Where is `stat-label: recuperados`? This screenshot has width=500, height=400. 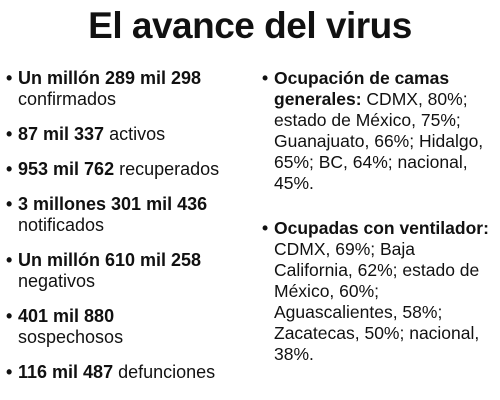 stat-label: recuperados is located at coordinates (169, 169).